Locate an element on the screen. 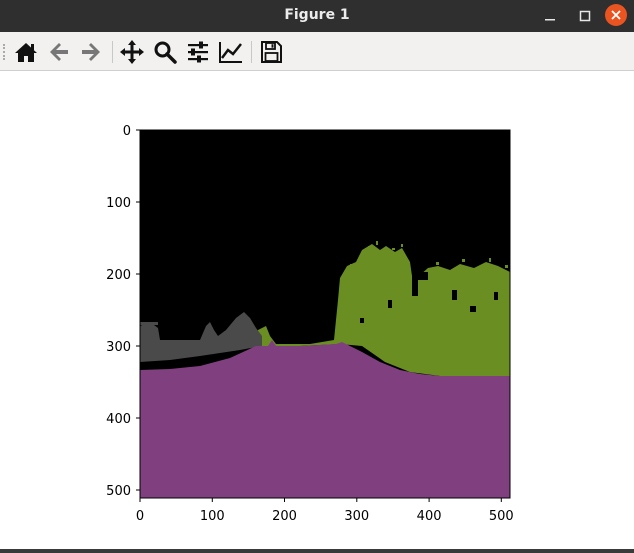 This screenshot has width=634, height=553. back-button is located at coordinates (59, 52).